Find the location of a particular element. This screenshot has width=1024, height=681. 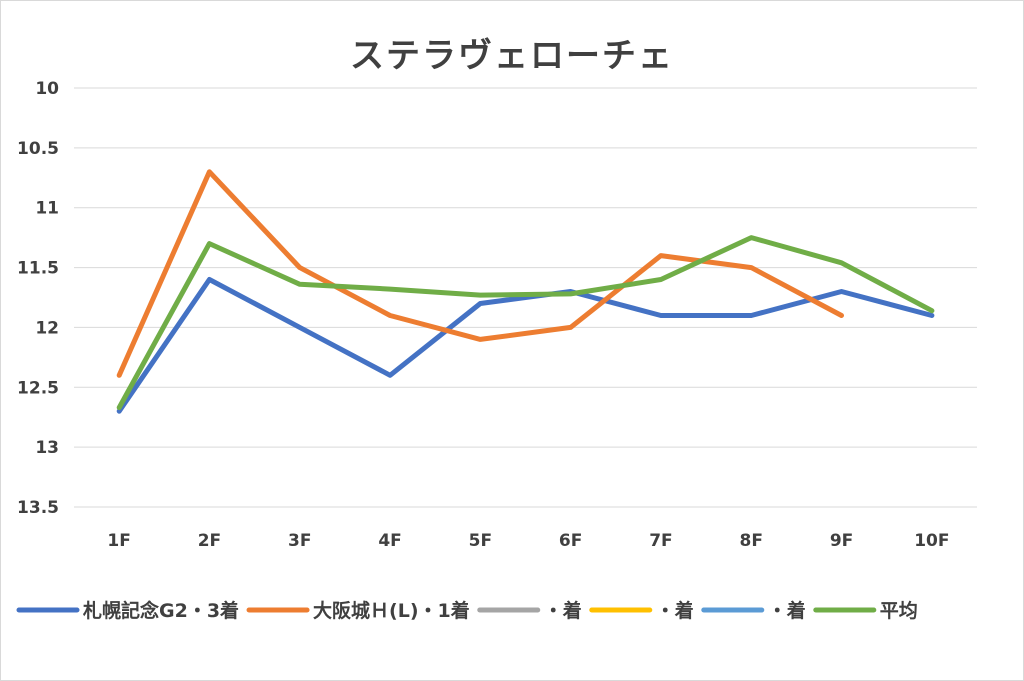

legend-label-1: 大阪城Ｈ(L)・1着 is located at coordinates (391, 610).